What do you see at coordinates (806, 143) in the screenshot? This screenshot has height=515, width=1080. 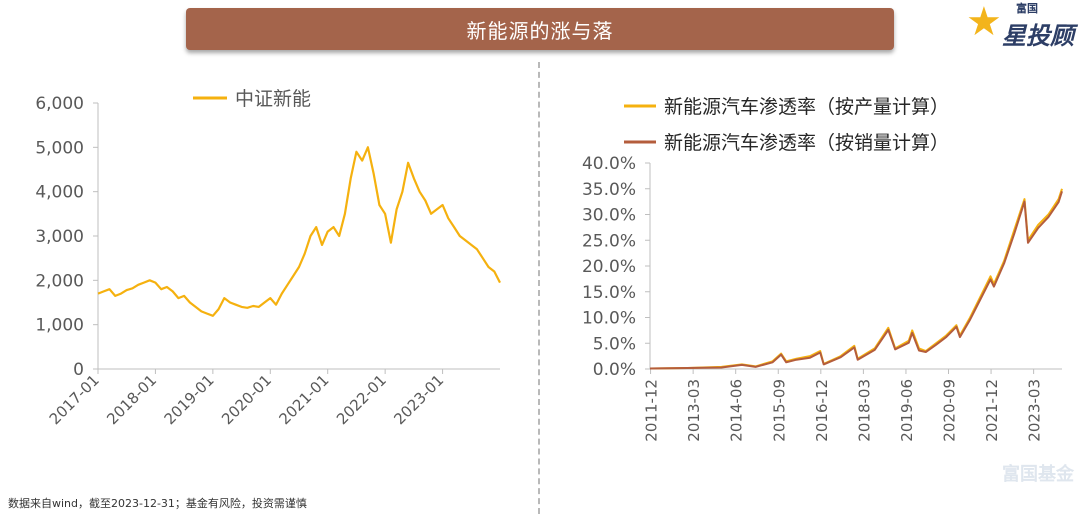 I see `legend-label: 新能源汽车渗透率（按销量计算）` at bounding box center [806, 143].